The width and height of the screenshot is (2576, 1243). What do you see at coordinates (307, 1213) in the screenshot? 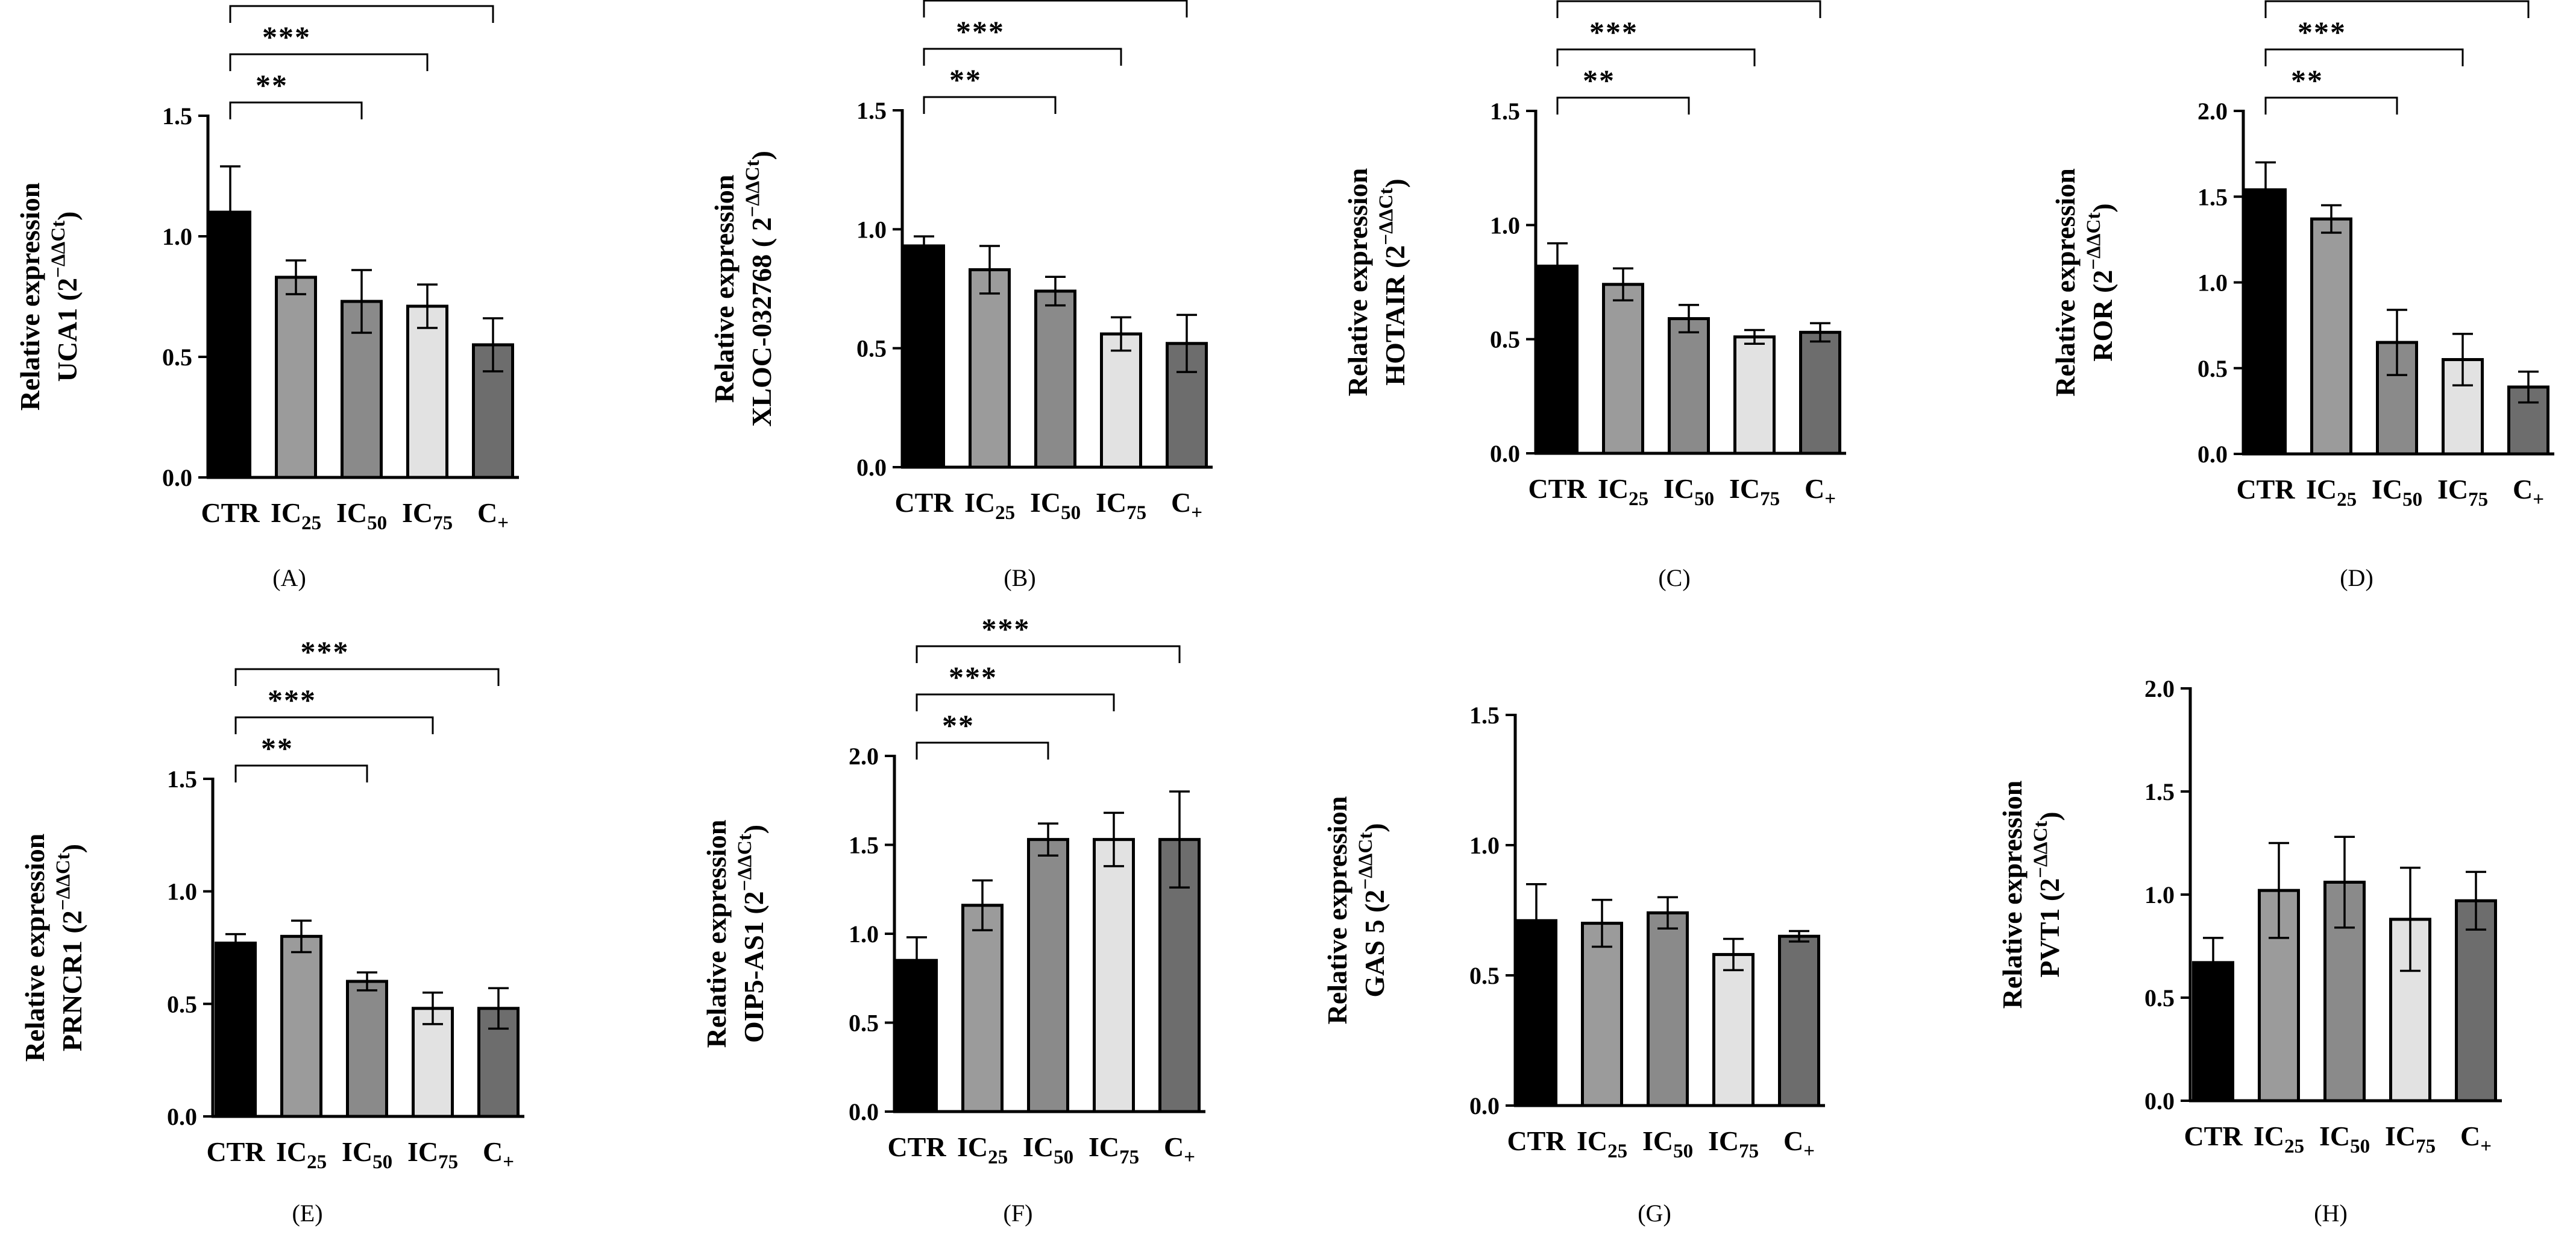
I see `panel-letter: (E)` at bounding box center [307, 1213].